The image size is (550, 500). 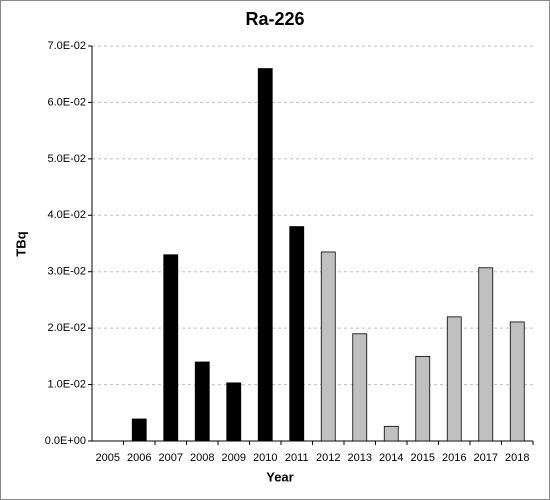 I want to click on x-tick-label: 2016, so click(x=454, y=458).